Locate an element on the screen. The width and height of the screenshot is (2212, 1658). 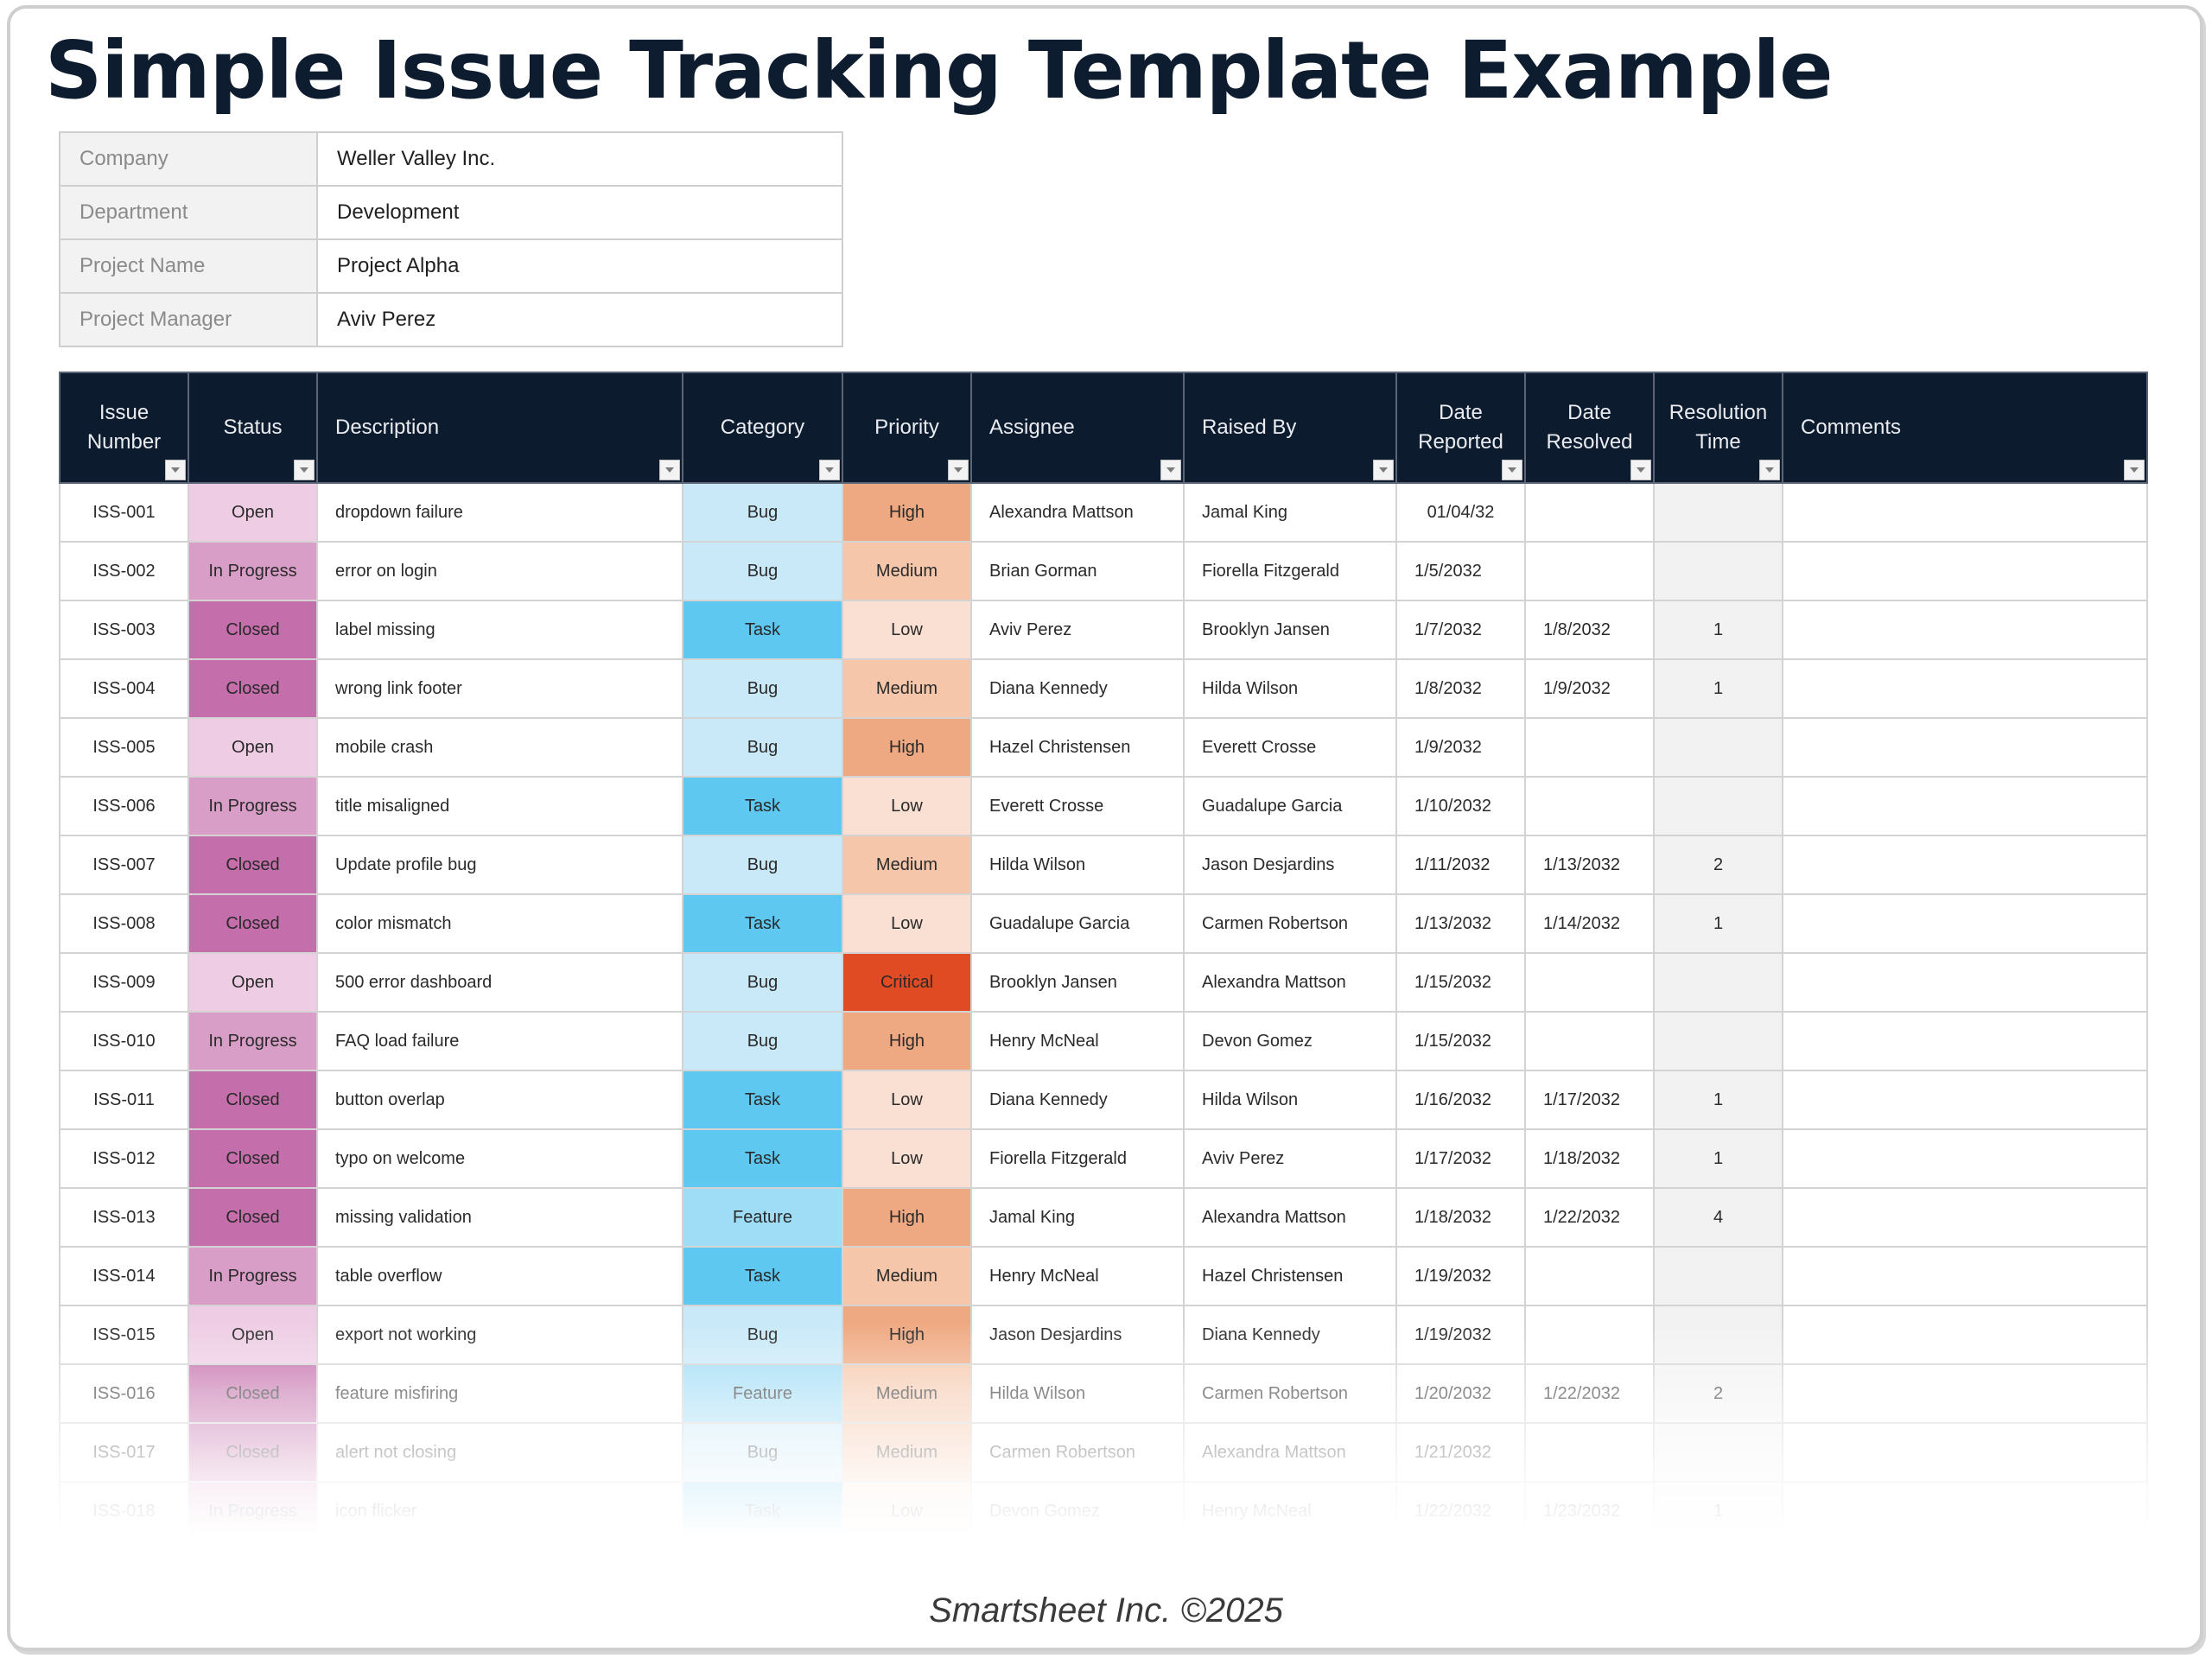
raised-by-cell: Hazel Christensen is located at coordinates (1290, 1276).